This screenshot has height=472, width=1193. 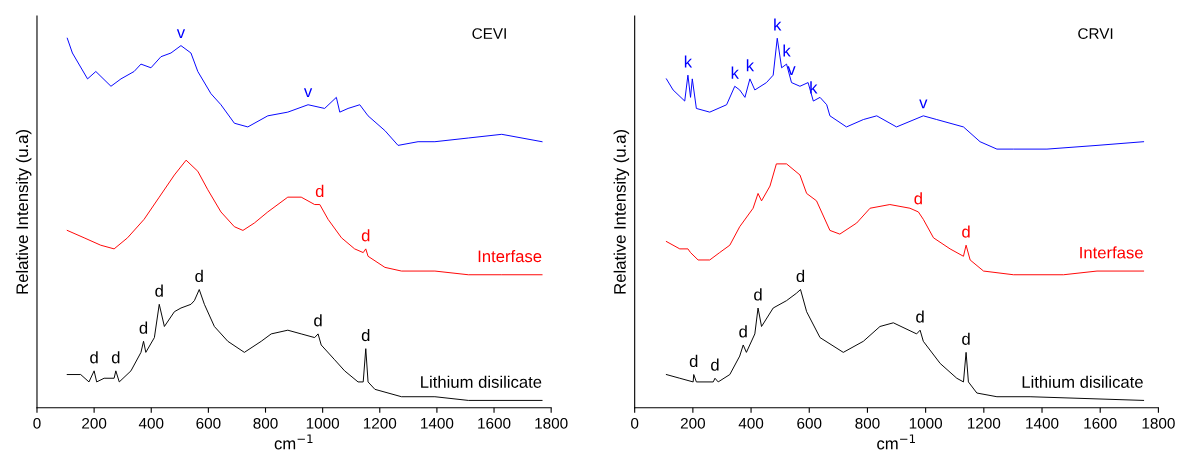 What do you see at coordinates (489, 34) in the screenshot?
I see `annotation: CEVI` at bounding box center [489, 34].